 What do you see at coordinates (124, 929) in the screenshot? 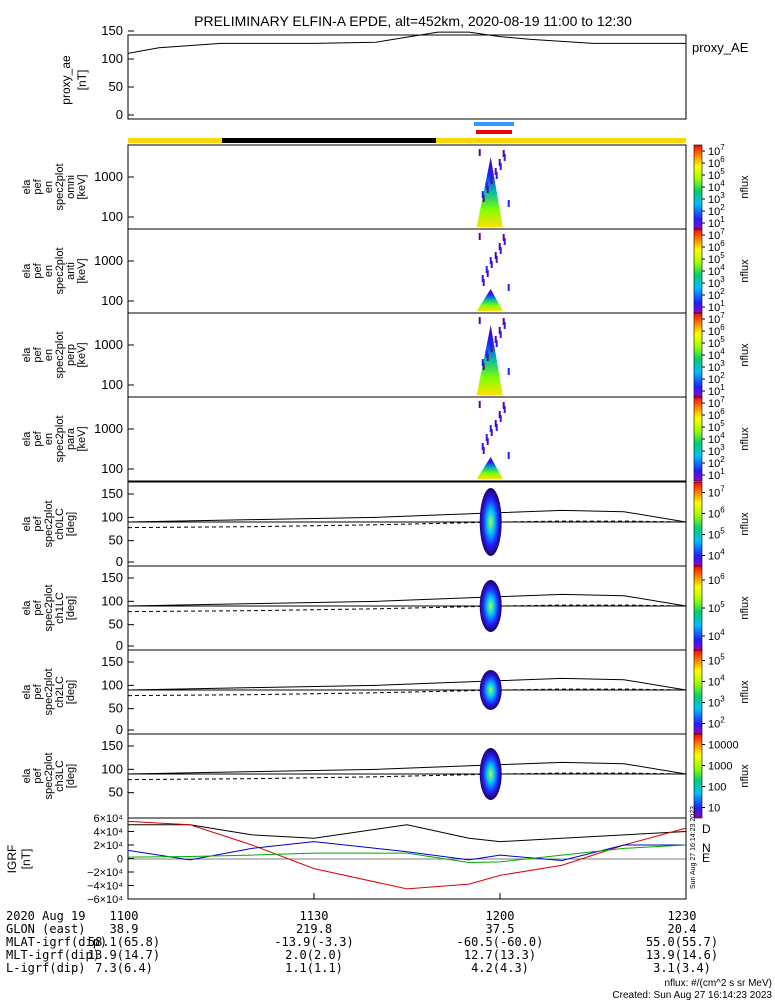
I see `ephem-cell: 38.9` at bounding box center [124, 929].